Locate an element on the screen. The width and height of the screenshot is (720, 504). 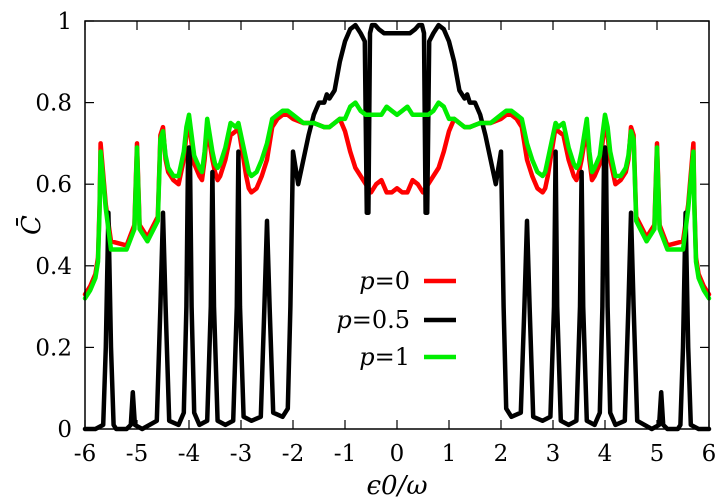
y-tick-labels: 0 0.2 0.4 0.6 0.8 1 is located at coordinates (53, 226).